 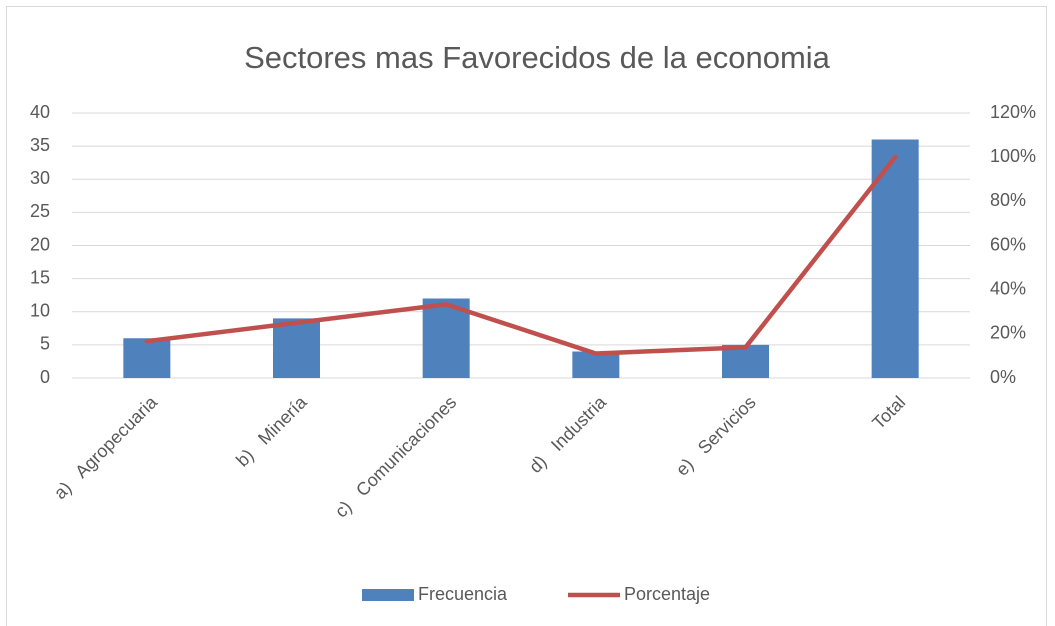 What do you see at coordinates (40, 311) in the screenshot?
I see `y-tick-label: 10` at bounding box center [40, 311].